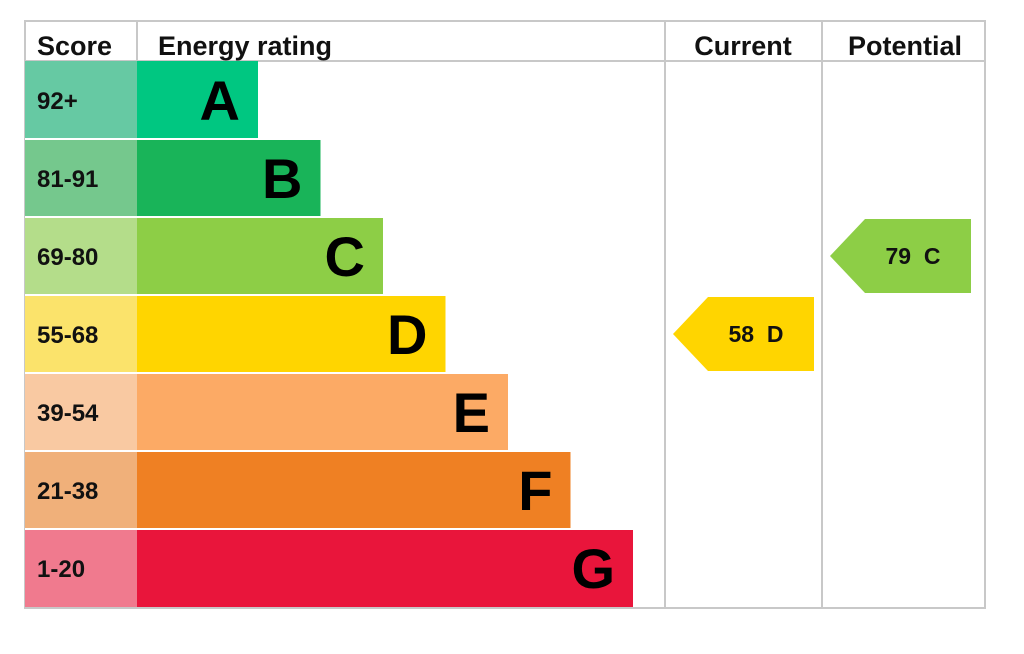  What do you see at coordinates (61, 569) in the screenshot?
I see `score-range-g: 1-20` at bounding box center [61, 569].